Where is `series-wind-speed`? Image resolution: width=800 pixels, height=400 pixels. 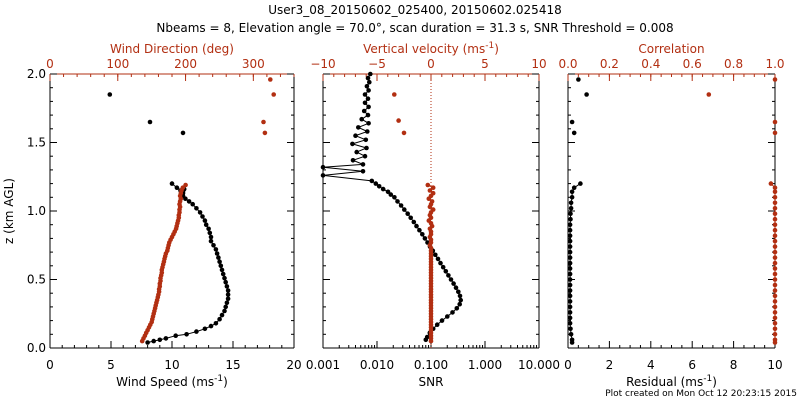 series-wind-speed is located at coordinates (188, 263).